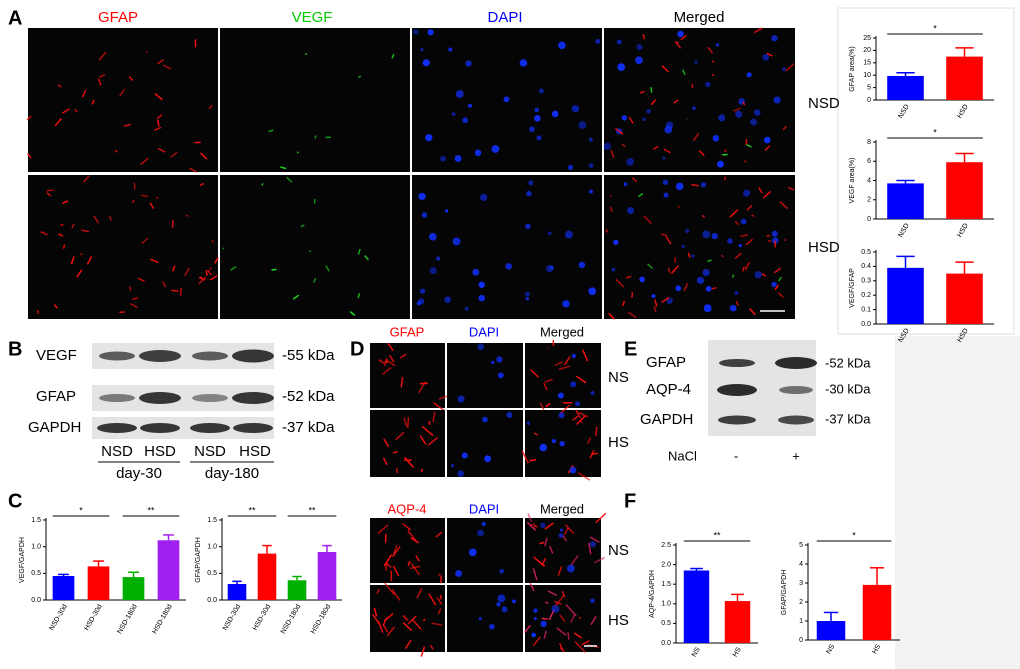  What do you see at coordinates (801, 564) in the screenshot?
I see `y-tick-label: 4` at bounding box center [801, 564].